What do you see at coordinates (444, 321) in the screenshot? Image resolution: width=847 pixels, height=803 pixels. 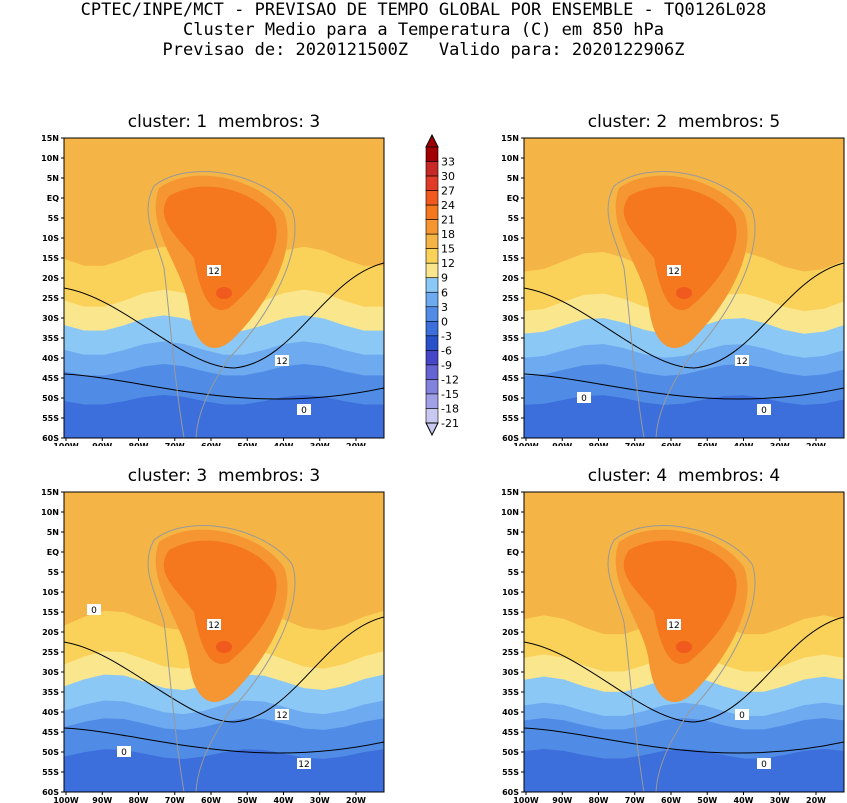 I see `colorbar-label: 0` at bounding box center [444, 321].